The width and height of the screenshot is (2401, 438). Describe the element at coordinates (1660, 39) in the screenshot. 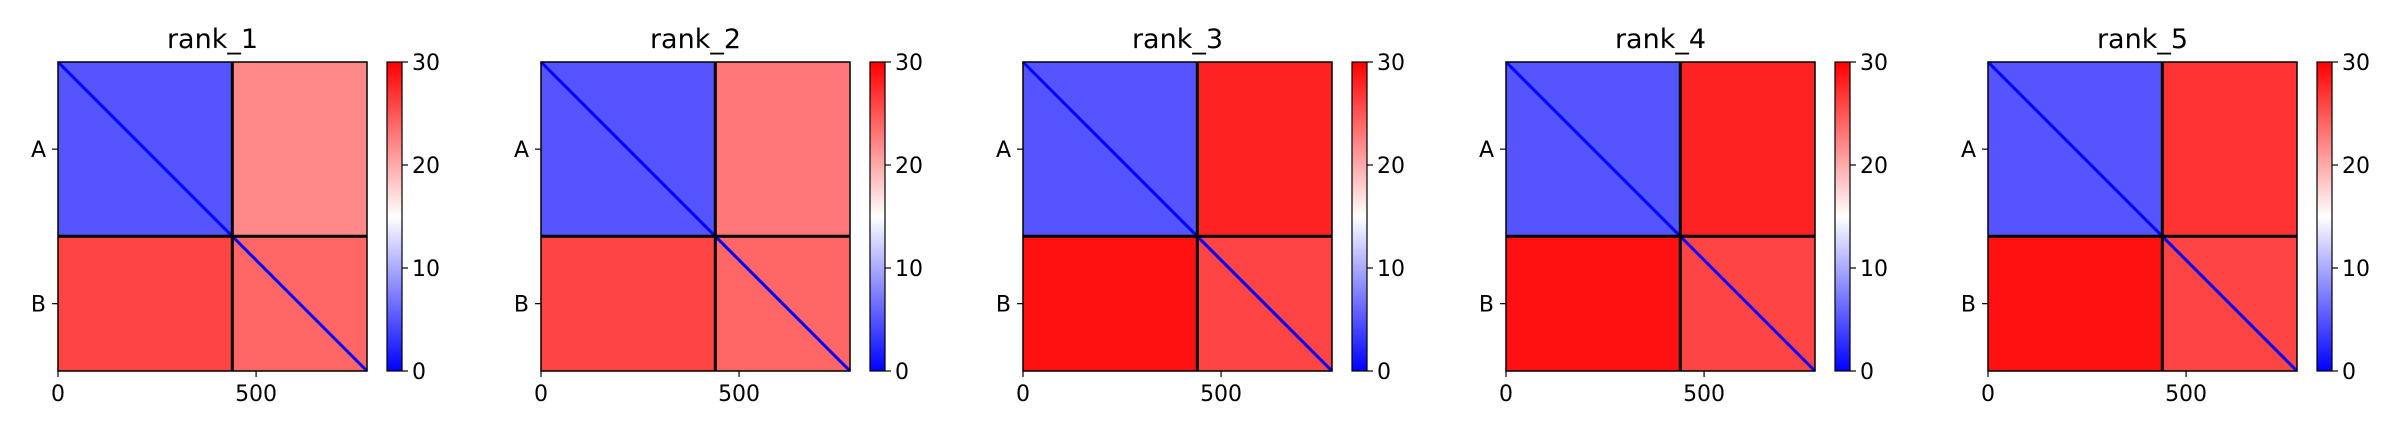

I see `panel-title: rank_4` at that location.